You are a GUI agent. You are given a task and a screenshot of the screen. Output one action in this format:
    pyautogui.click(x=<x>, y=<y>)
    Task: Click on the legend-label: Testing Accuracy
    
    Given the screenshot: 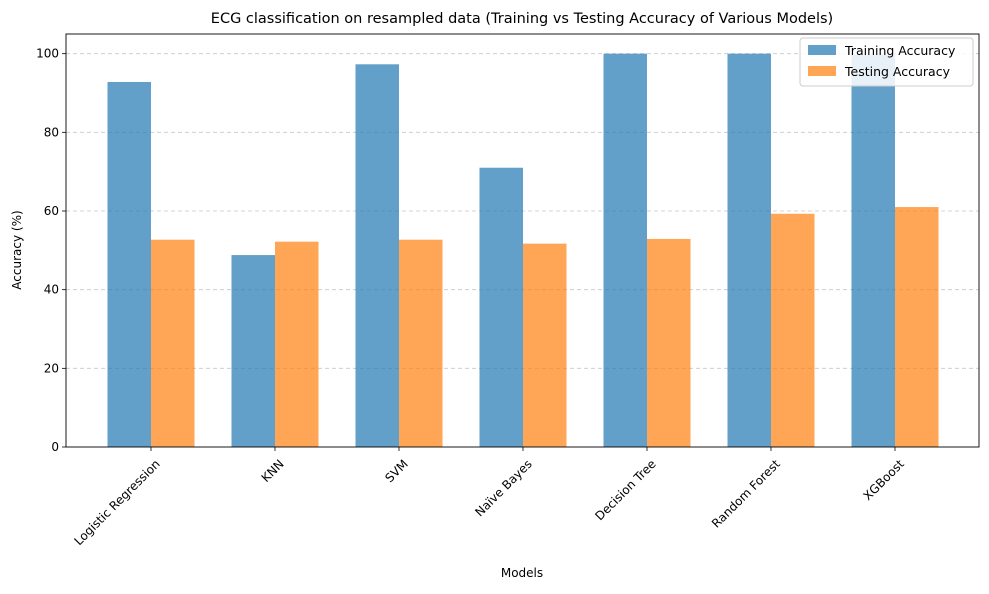 What is the action you would take?
    pyautogui.click(x=897, y=71)
    